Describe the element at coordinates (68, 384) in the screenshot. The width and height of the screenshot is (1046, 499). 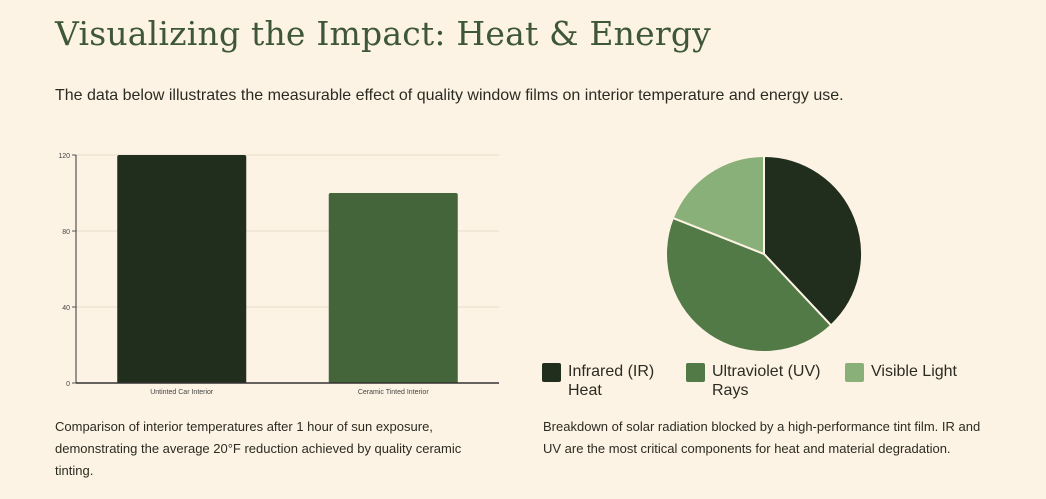
I see `y-tick-label: 0` at that location.